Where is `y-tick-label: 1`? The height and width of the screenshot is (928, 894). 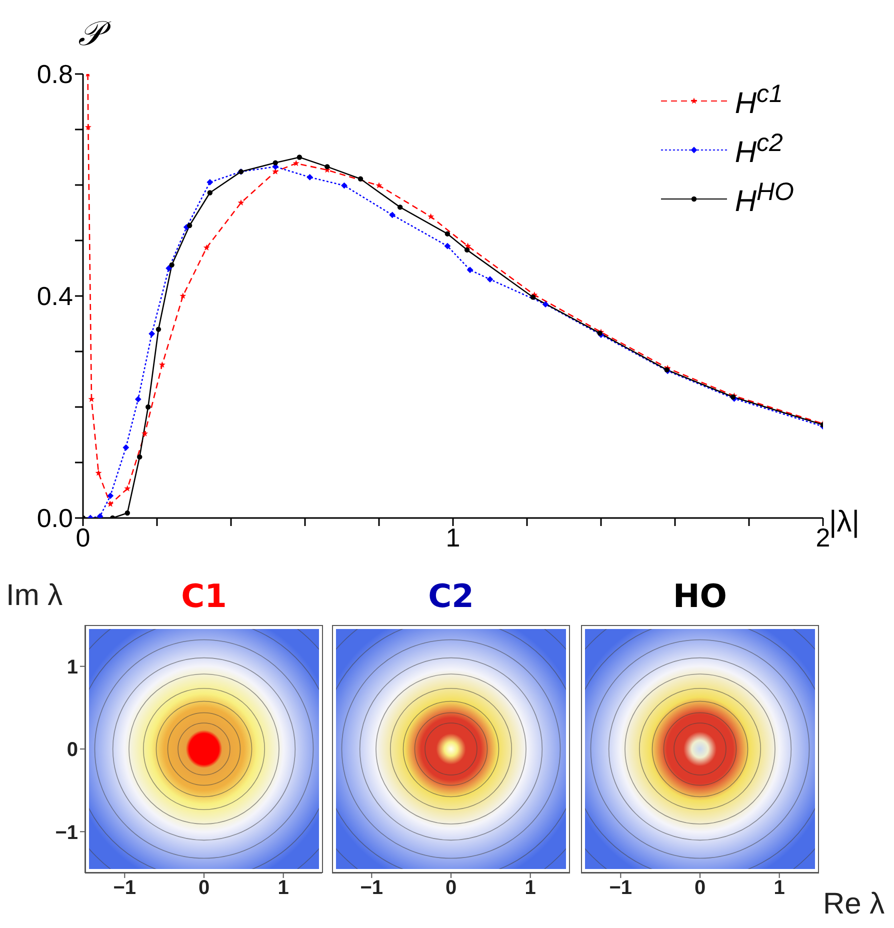
y-tick-label: 1 is located at coordinates (72, 667).